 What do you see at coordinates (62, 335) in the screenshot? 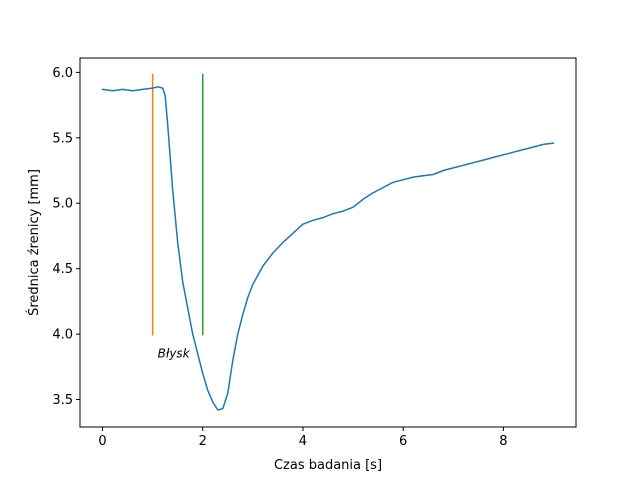
I see `y-tick-label: 4.0` at bounding box center [62, 335].